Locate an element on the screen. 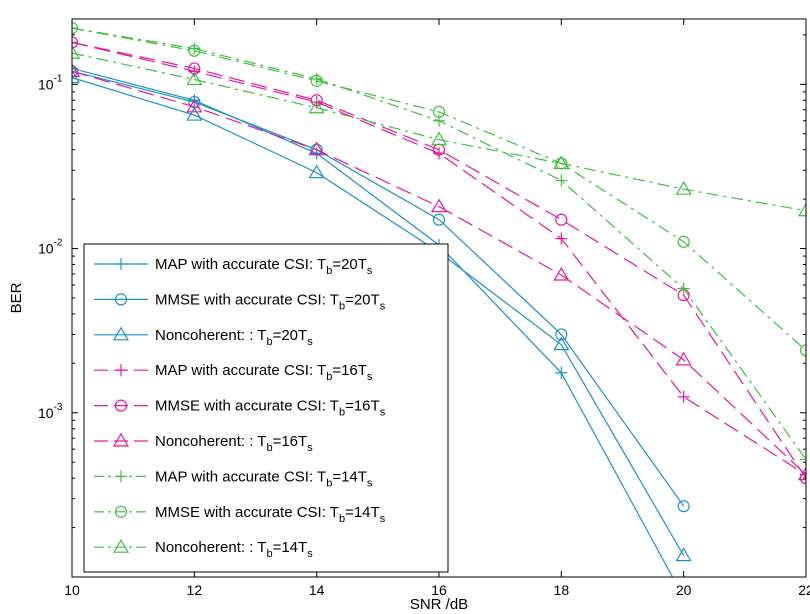 Image resolution: width=810 pixels, height=614 pixels. legend-entry: Noncoherent: : Tb=20Ts is located at coordinates (203, 337).